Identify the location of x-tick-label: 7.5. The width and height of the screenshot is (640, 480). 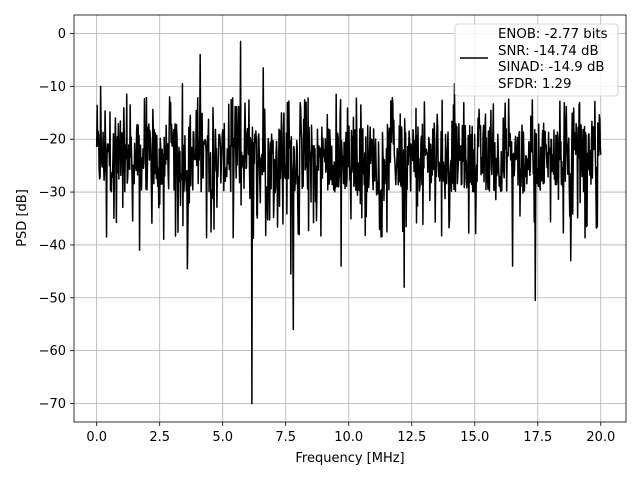
(285, 437).